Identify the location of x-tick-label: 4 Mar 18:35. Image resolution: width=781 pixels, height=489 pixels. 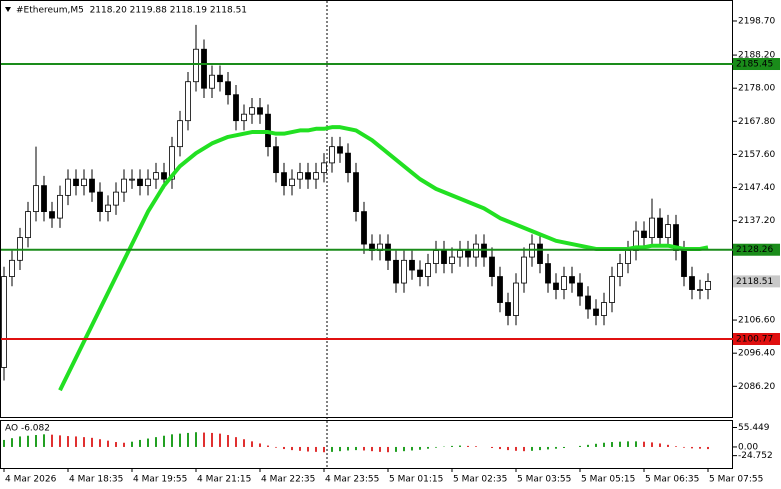
(96, 480).